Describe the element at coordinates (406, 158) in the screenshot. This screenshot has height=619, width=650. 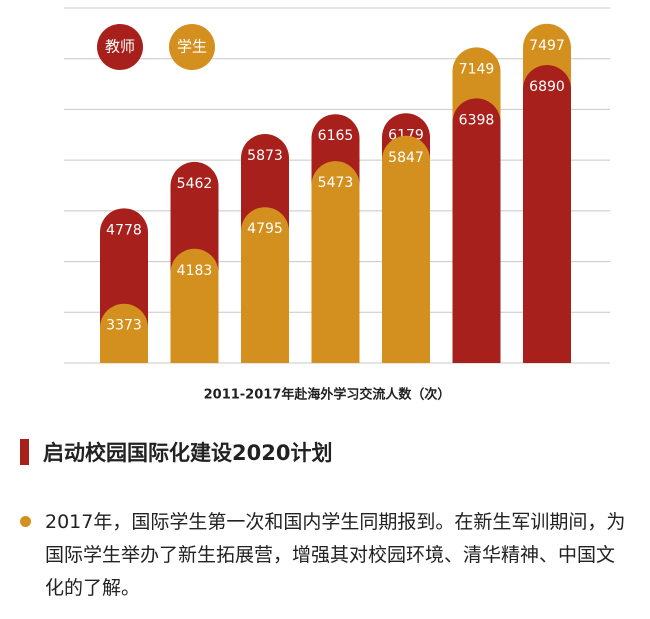
I see `value-label: 5847` at that location.